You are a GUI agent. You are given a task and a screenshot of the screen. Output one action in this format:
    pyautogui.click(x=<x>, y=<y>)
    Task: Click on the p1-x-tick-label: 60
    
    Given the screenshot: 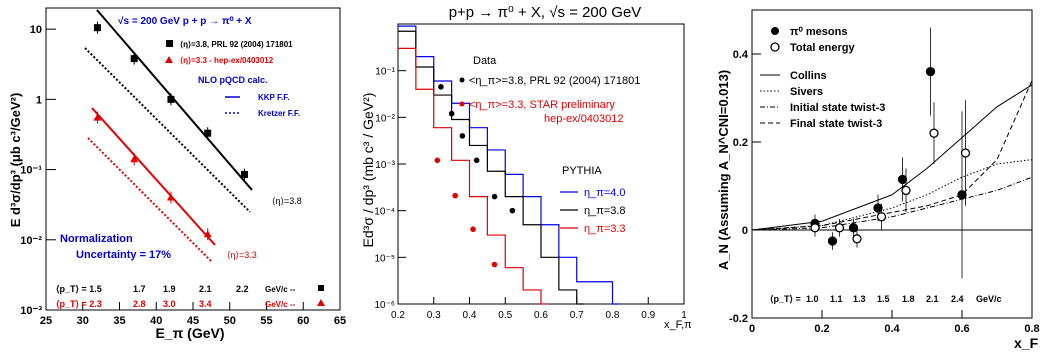 What is the action you would take?
    pyautogui.click(x=303, y=321)
    